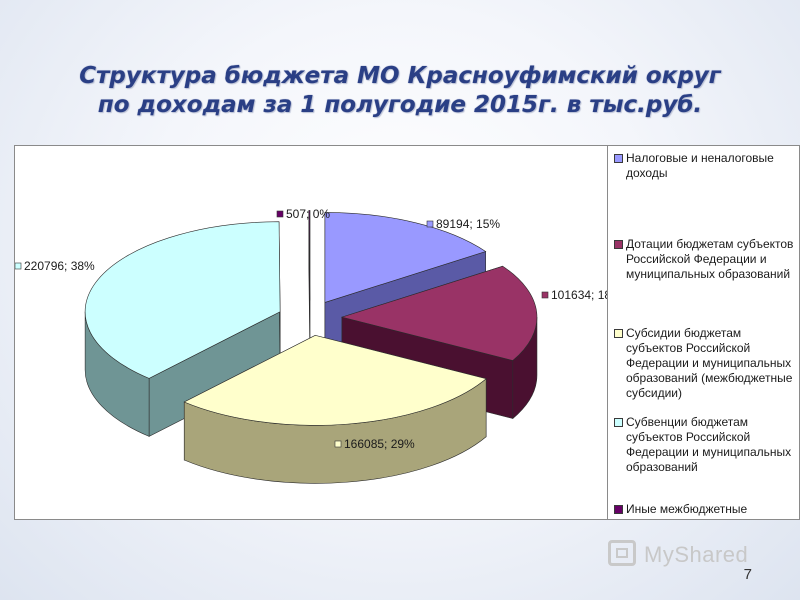 Image resolution: width=800 pixels, height=600 pixels. I want to click on data-label-0: 89194; 15%, so click(463, 224).